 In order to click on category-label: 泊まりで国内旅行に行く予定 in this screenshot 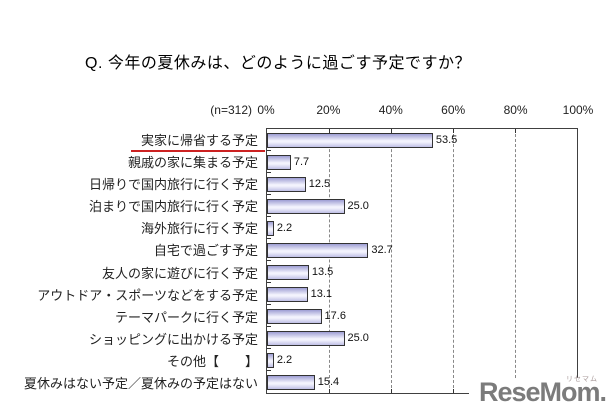, I will do `click(173, 207)`.